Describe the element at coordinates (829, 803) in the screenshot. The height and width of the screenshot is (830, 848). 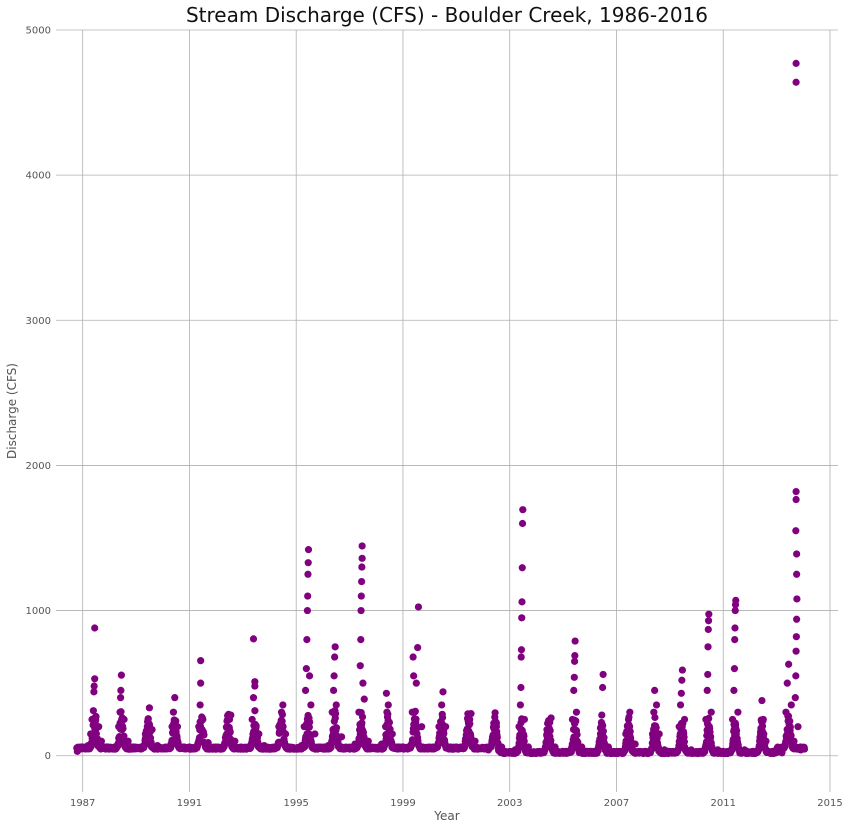
I see `x-tick-label: 2015` at that location.